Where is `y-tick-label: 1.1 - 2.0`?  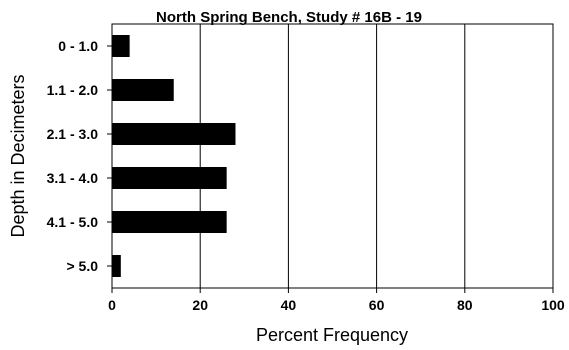
y-tick-label: 1.1 - 2.0 is located at coordinates (73, 90).